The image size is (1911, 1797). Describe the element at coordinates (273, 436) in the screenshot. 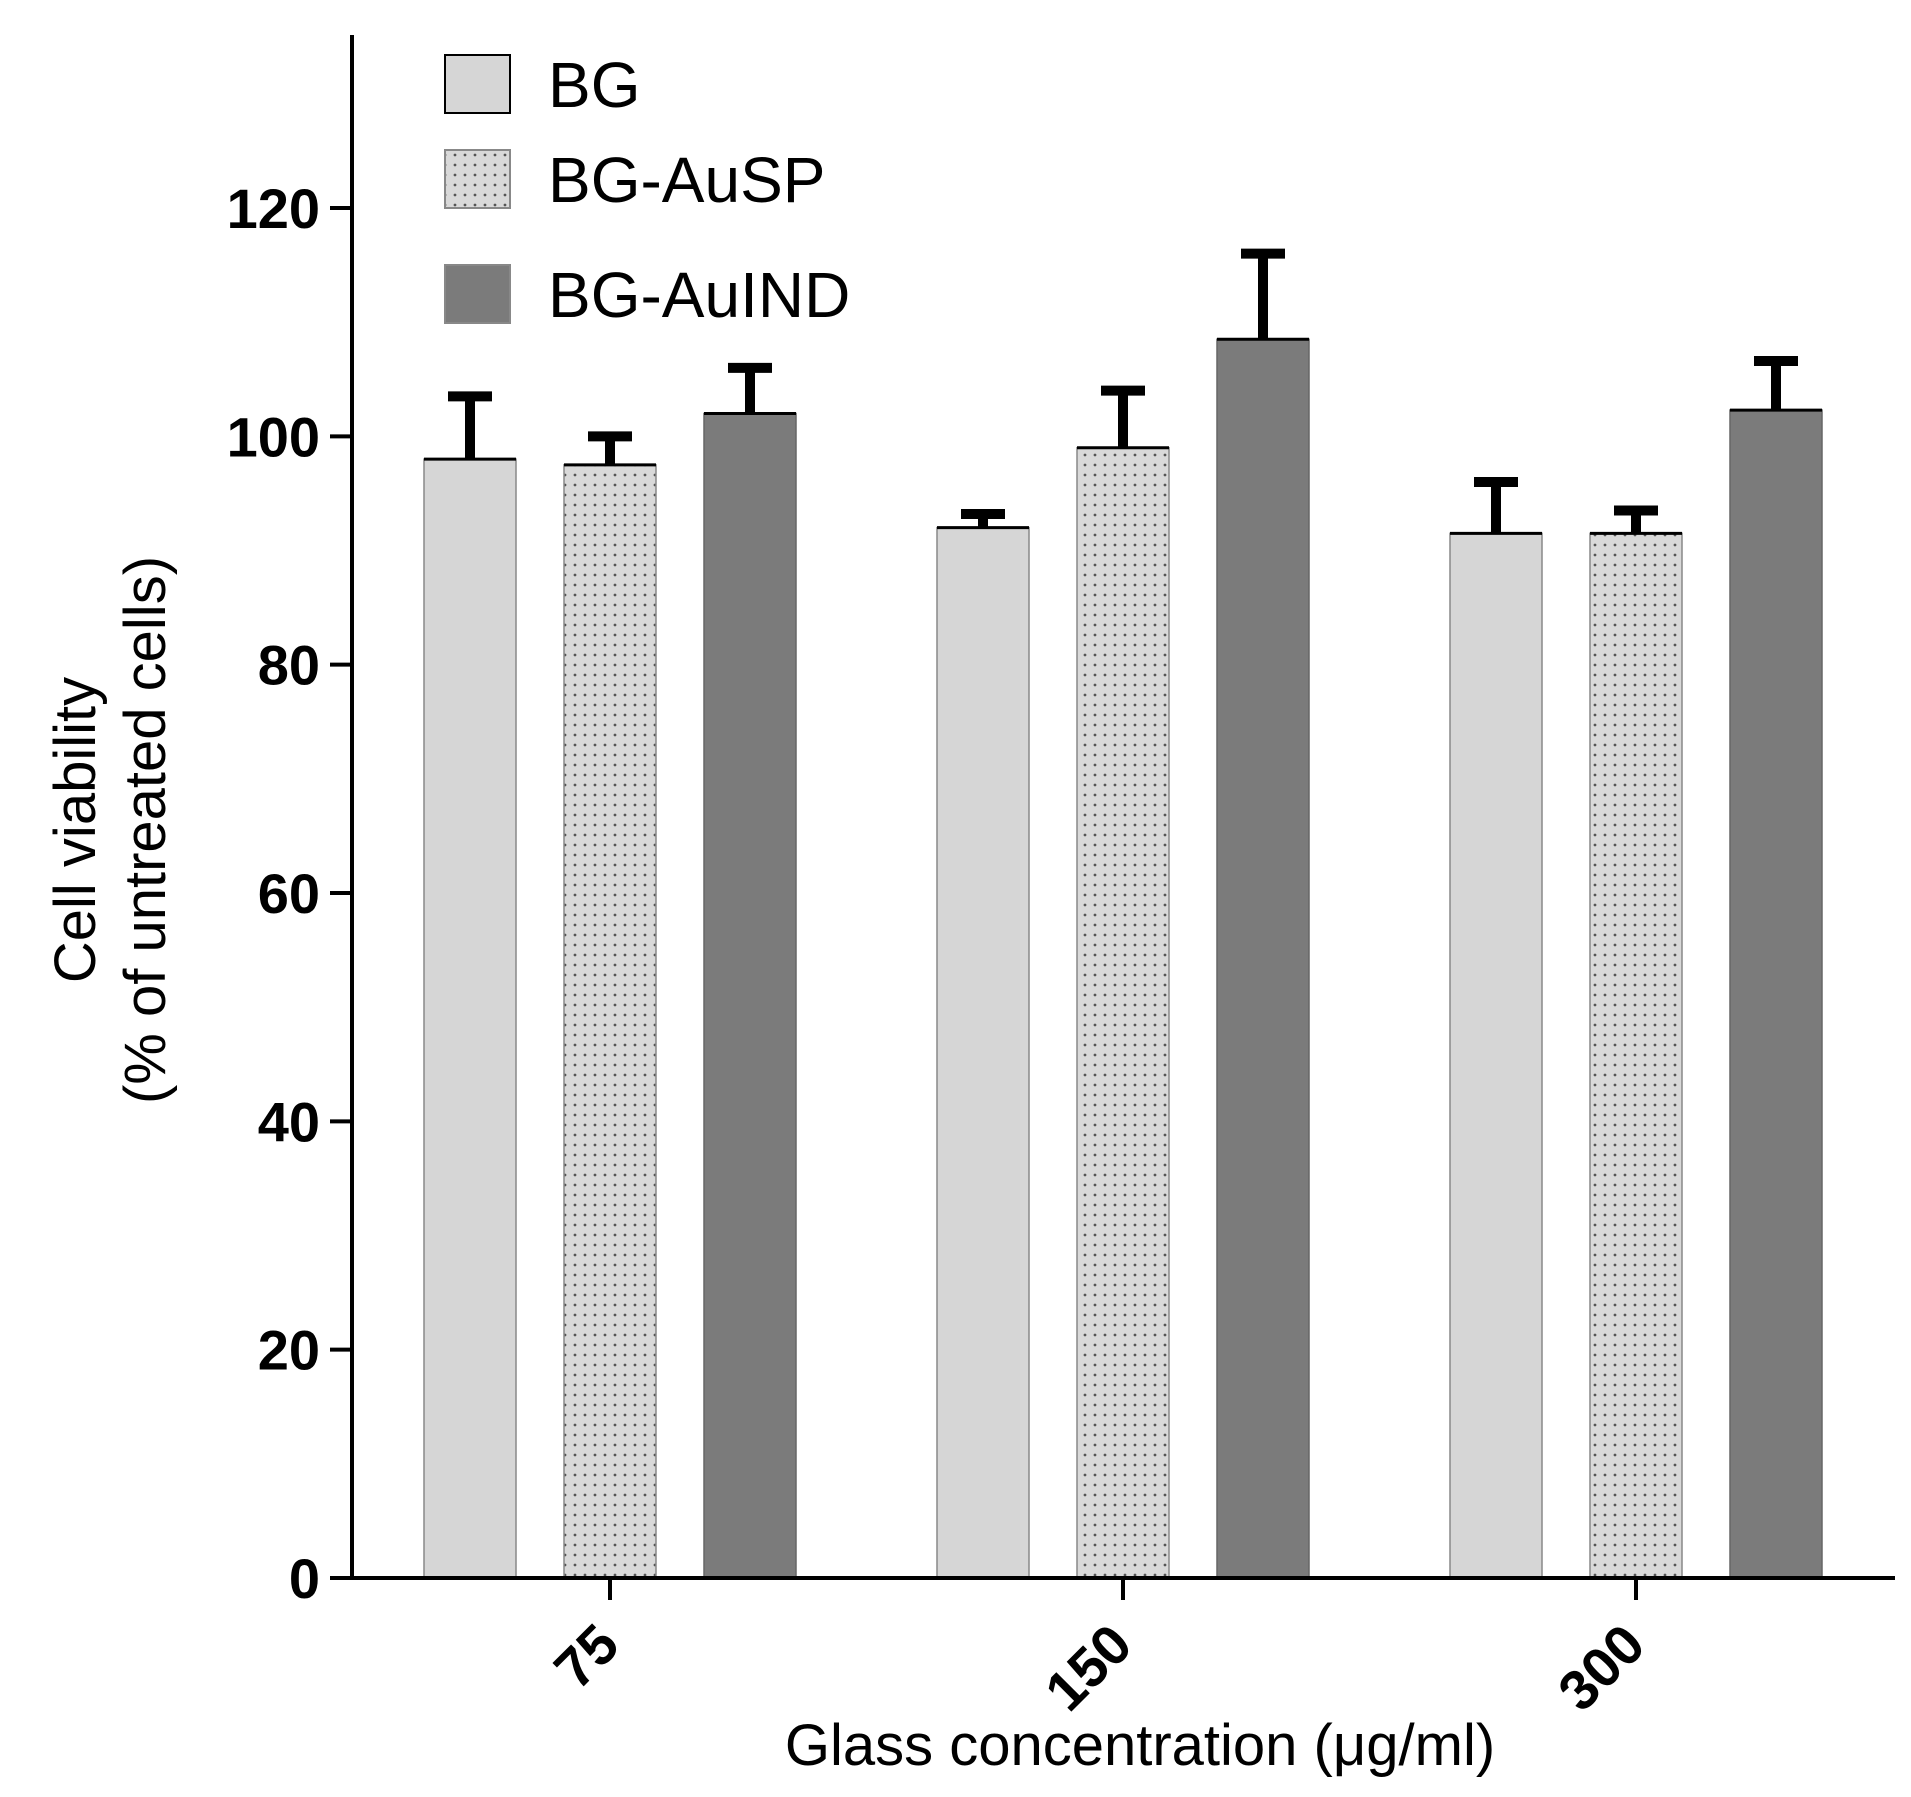

I see `y-tick-label-100: 100` at that location.